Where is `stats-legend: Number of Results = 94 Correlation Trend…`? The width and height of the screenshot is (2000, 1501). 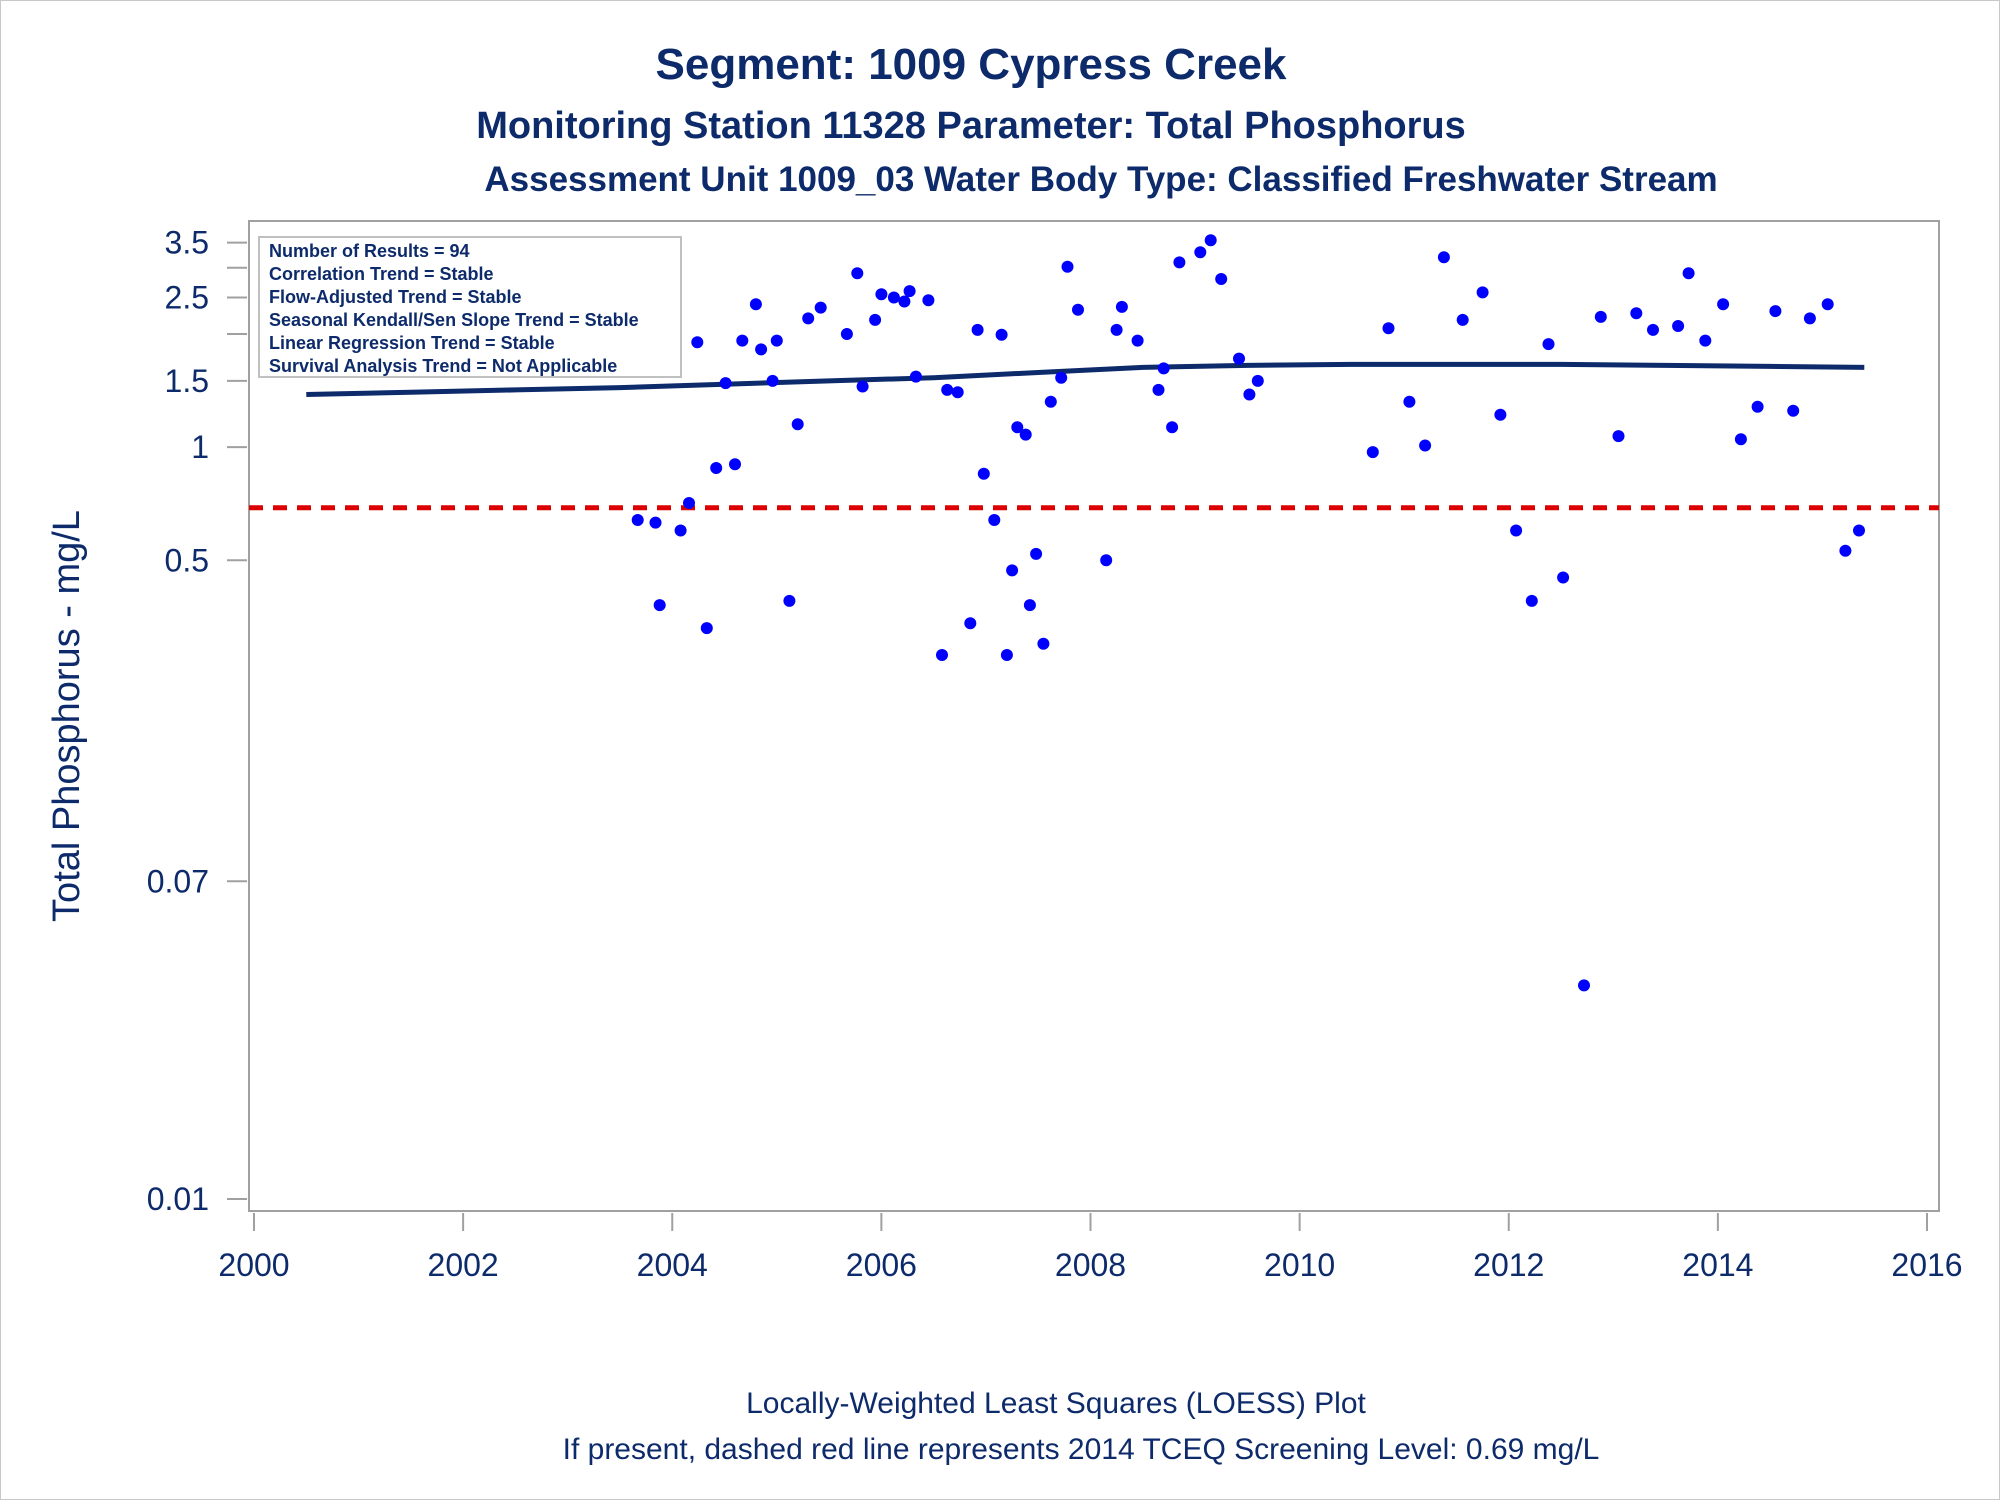
stats-legend: Number of Results = 94 Correlation Trend… is located at coordinates (470, 307).